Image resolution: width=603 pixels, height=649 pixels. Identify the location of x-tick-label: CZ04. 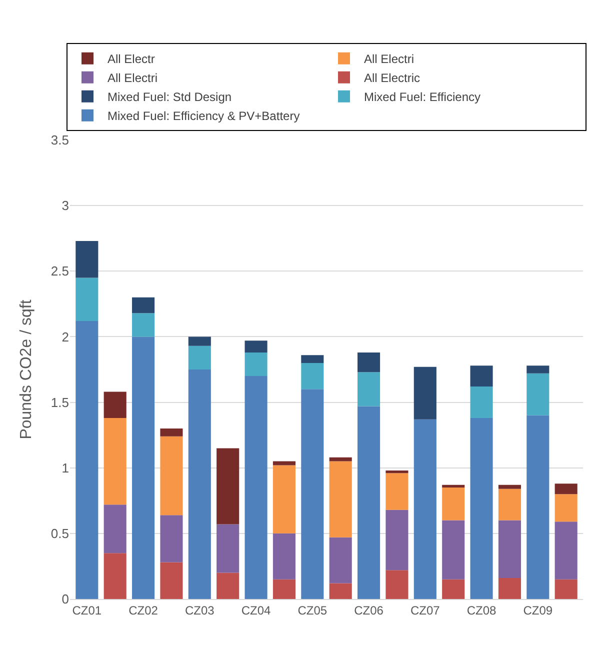
(256, 610).